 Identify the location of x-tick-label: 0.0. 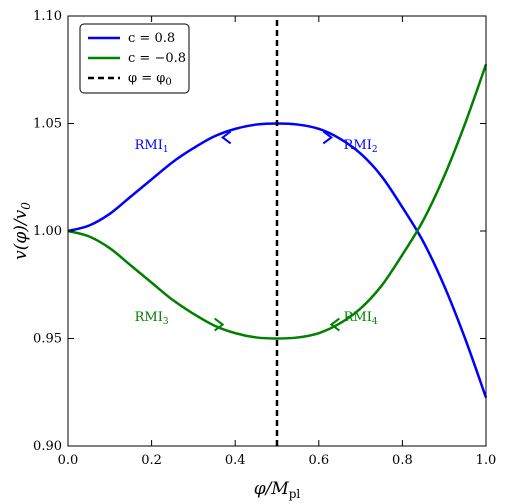
(68, 460).